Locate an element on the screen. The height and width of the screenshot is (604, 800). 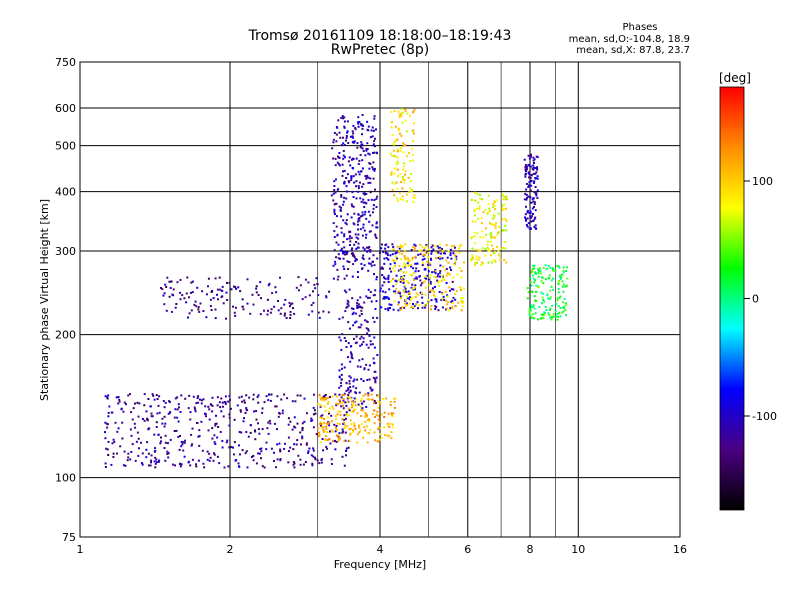
colorbar-tick-label: 0 is located at coordinates (755, 299).